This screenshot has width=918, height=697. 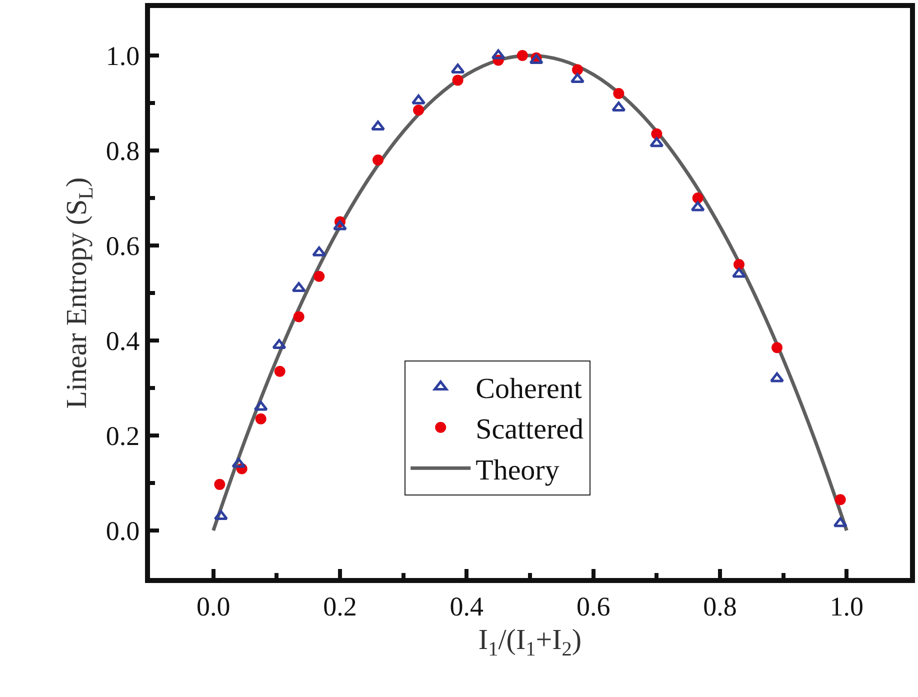 I want to click on y-tick-label: 0.2, so click(x=123, y=435).